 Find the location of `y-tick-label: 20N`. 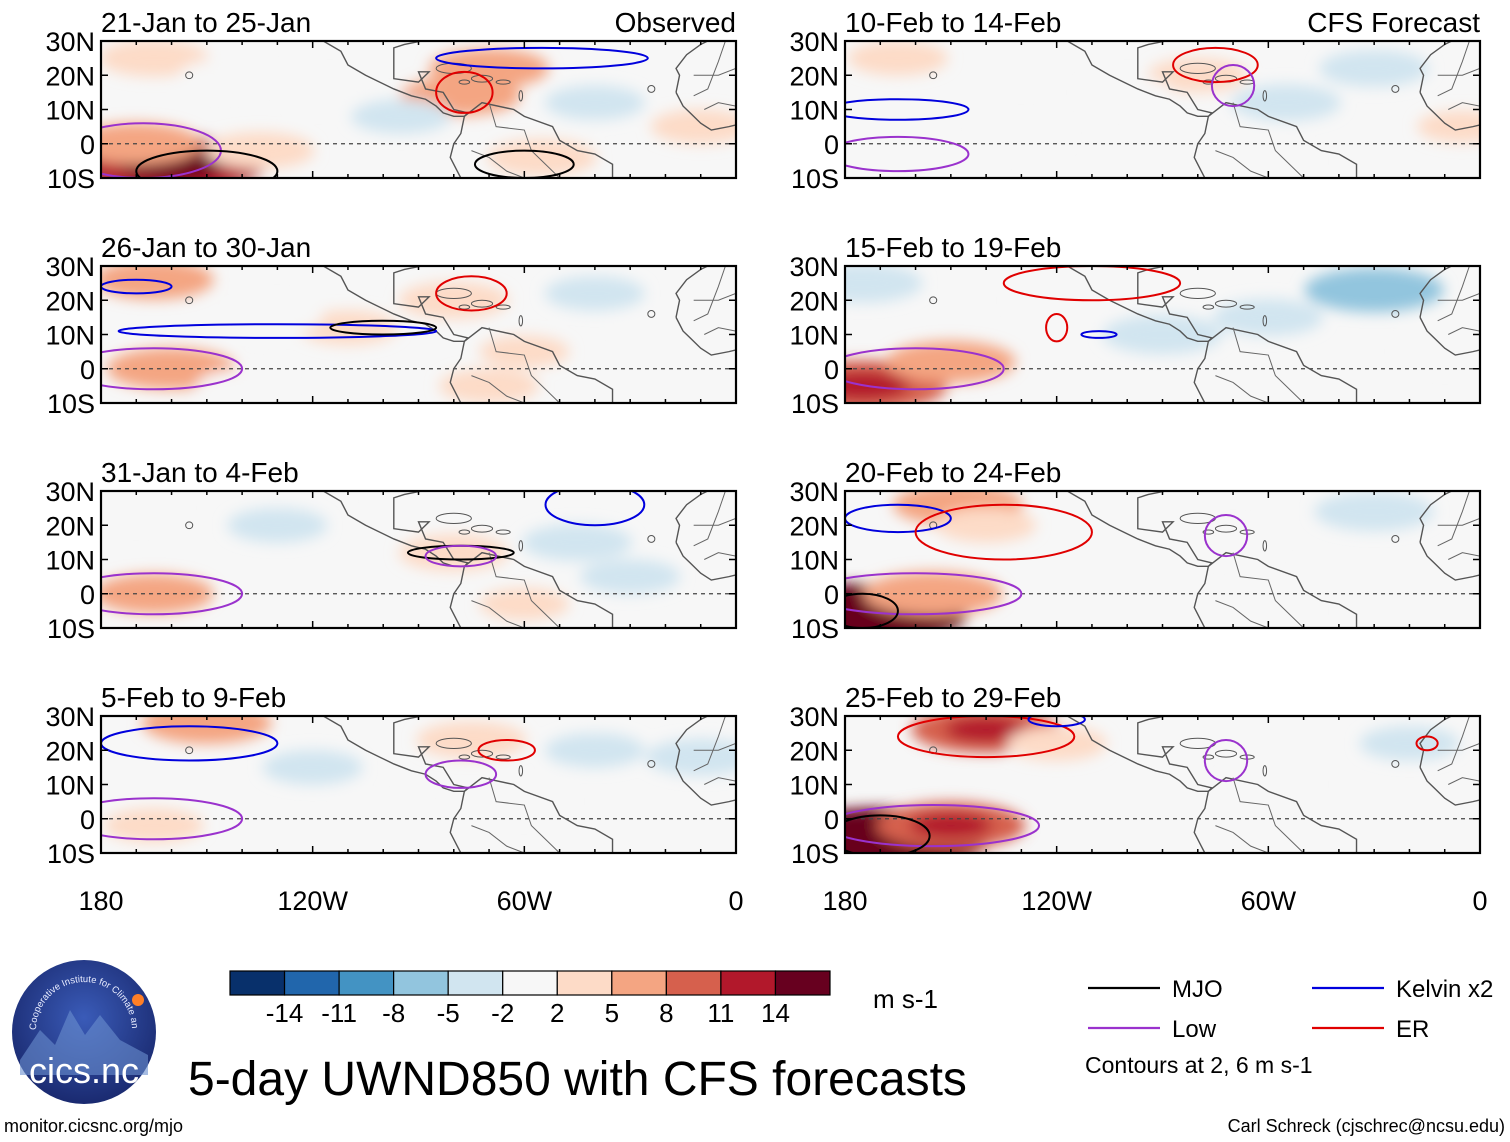

y-tick-label: 20N is located at coordinates (814, 301).